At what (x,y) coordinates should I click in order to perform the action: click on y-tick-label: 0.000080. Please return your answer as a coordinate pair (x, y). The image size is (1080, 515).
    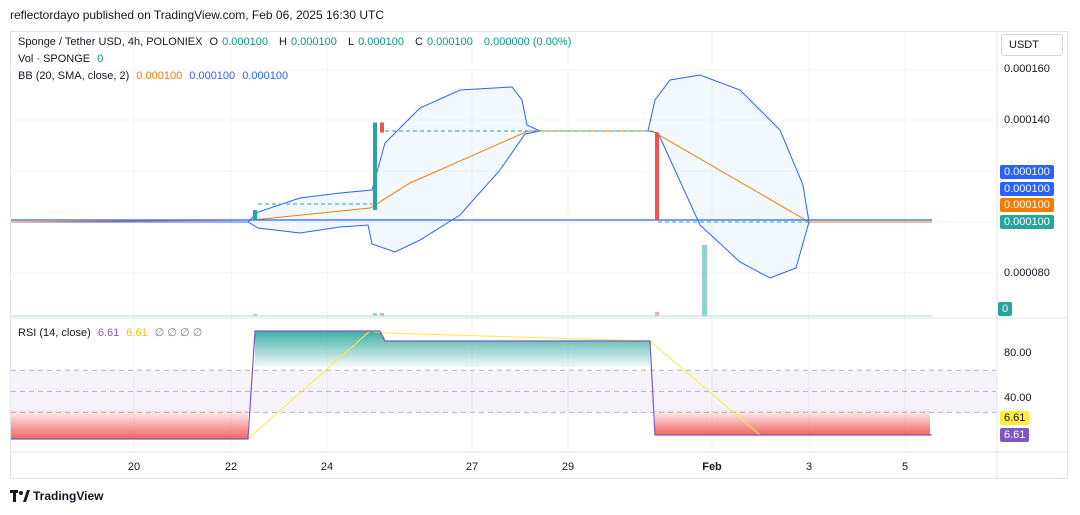
    Looking at the image, I should click on (1027, 273).